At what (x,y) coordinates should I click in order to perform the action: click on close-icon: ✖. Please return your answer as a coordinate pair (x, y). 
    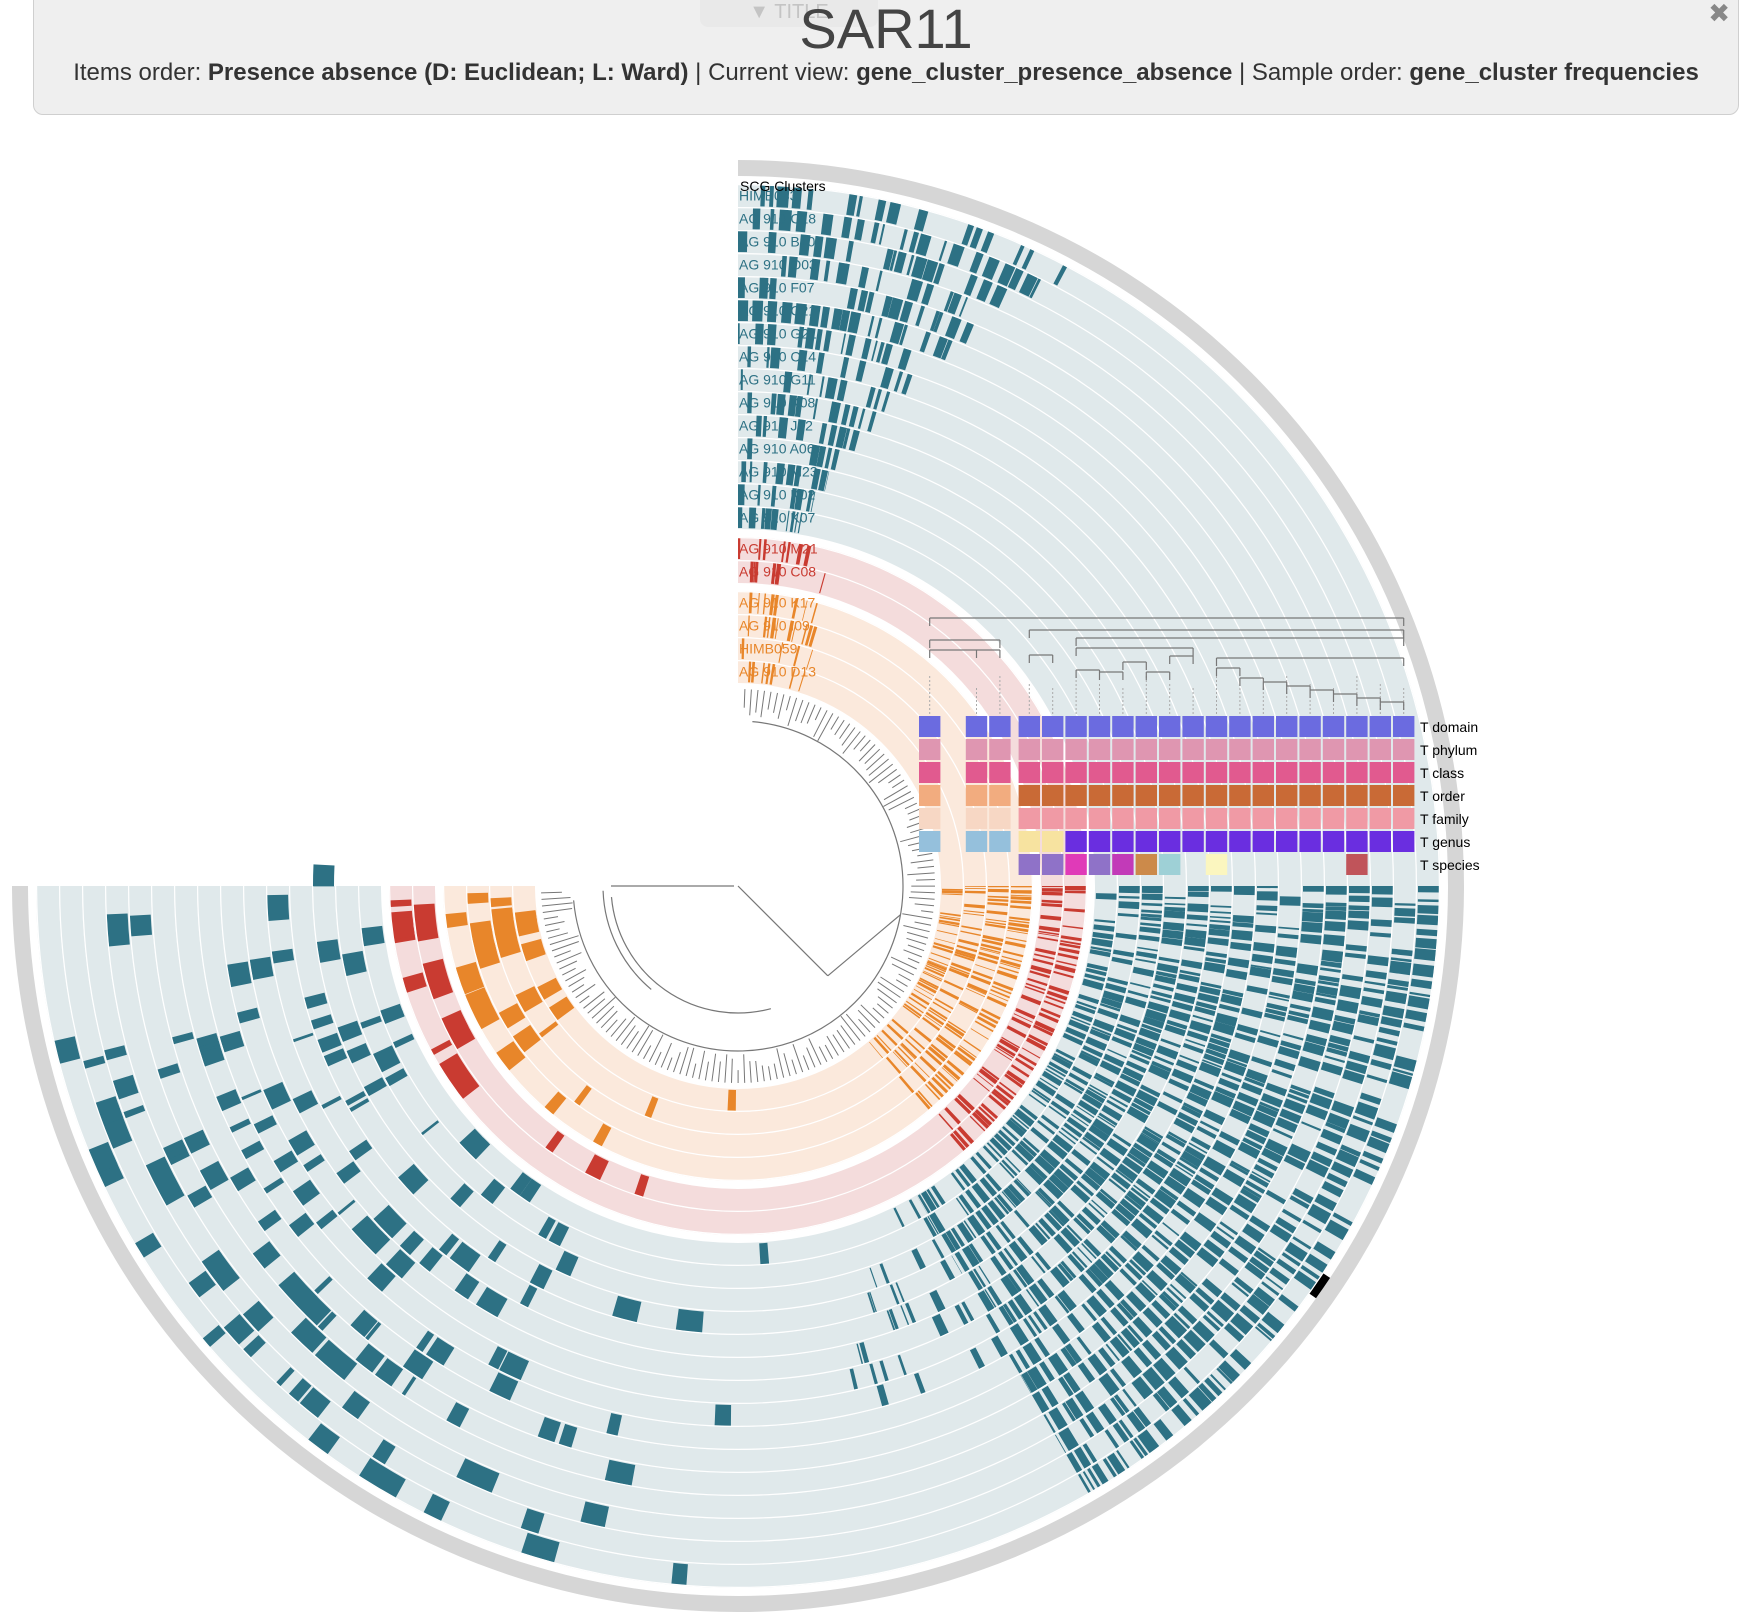
    Looking at the image, I should click on (1719, 14).